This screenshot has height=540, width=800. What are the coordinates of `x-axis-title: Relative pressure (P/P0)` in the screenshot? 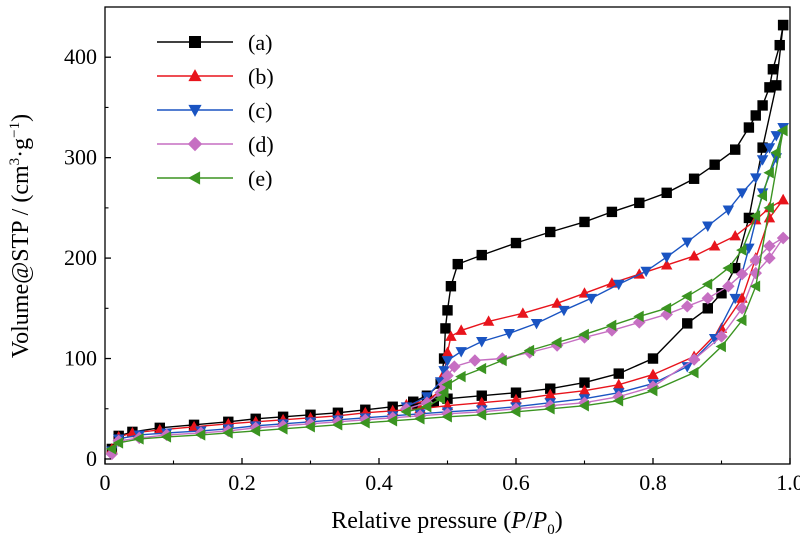 It's located at (446, 523).